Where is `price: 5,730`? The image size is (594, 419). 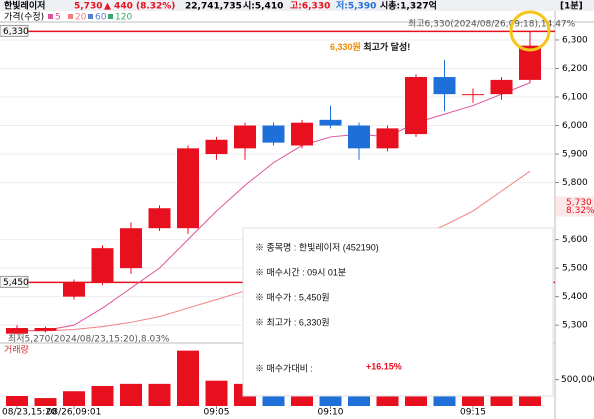
price: 5,730 is located at coordinates (88, 7).